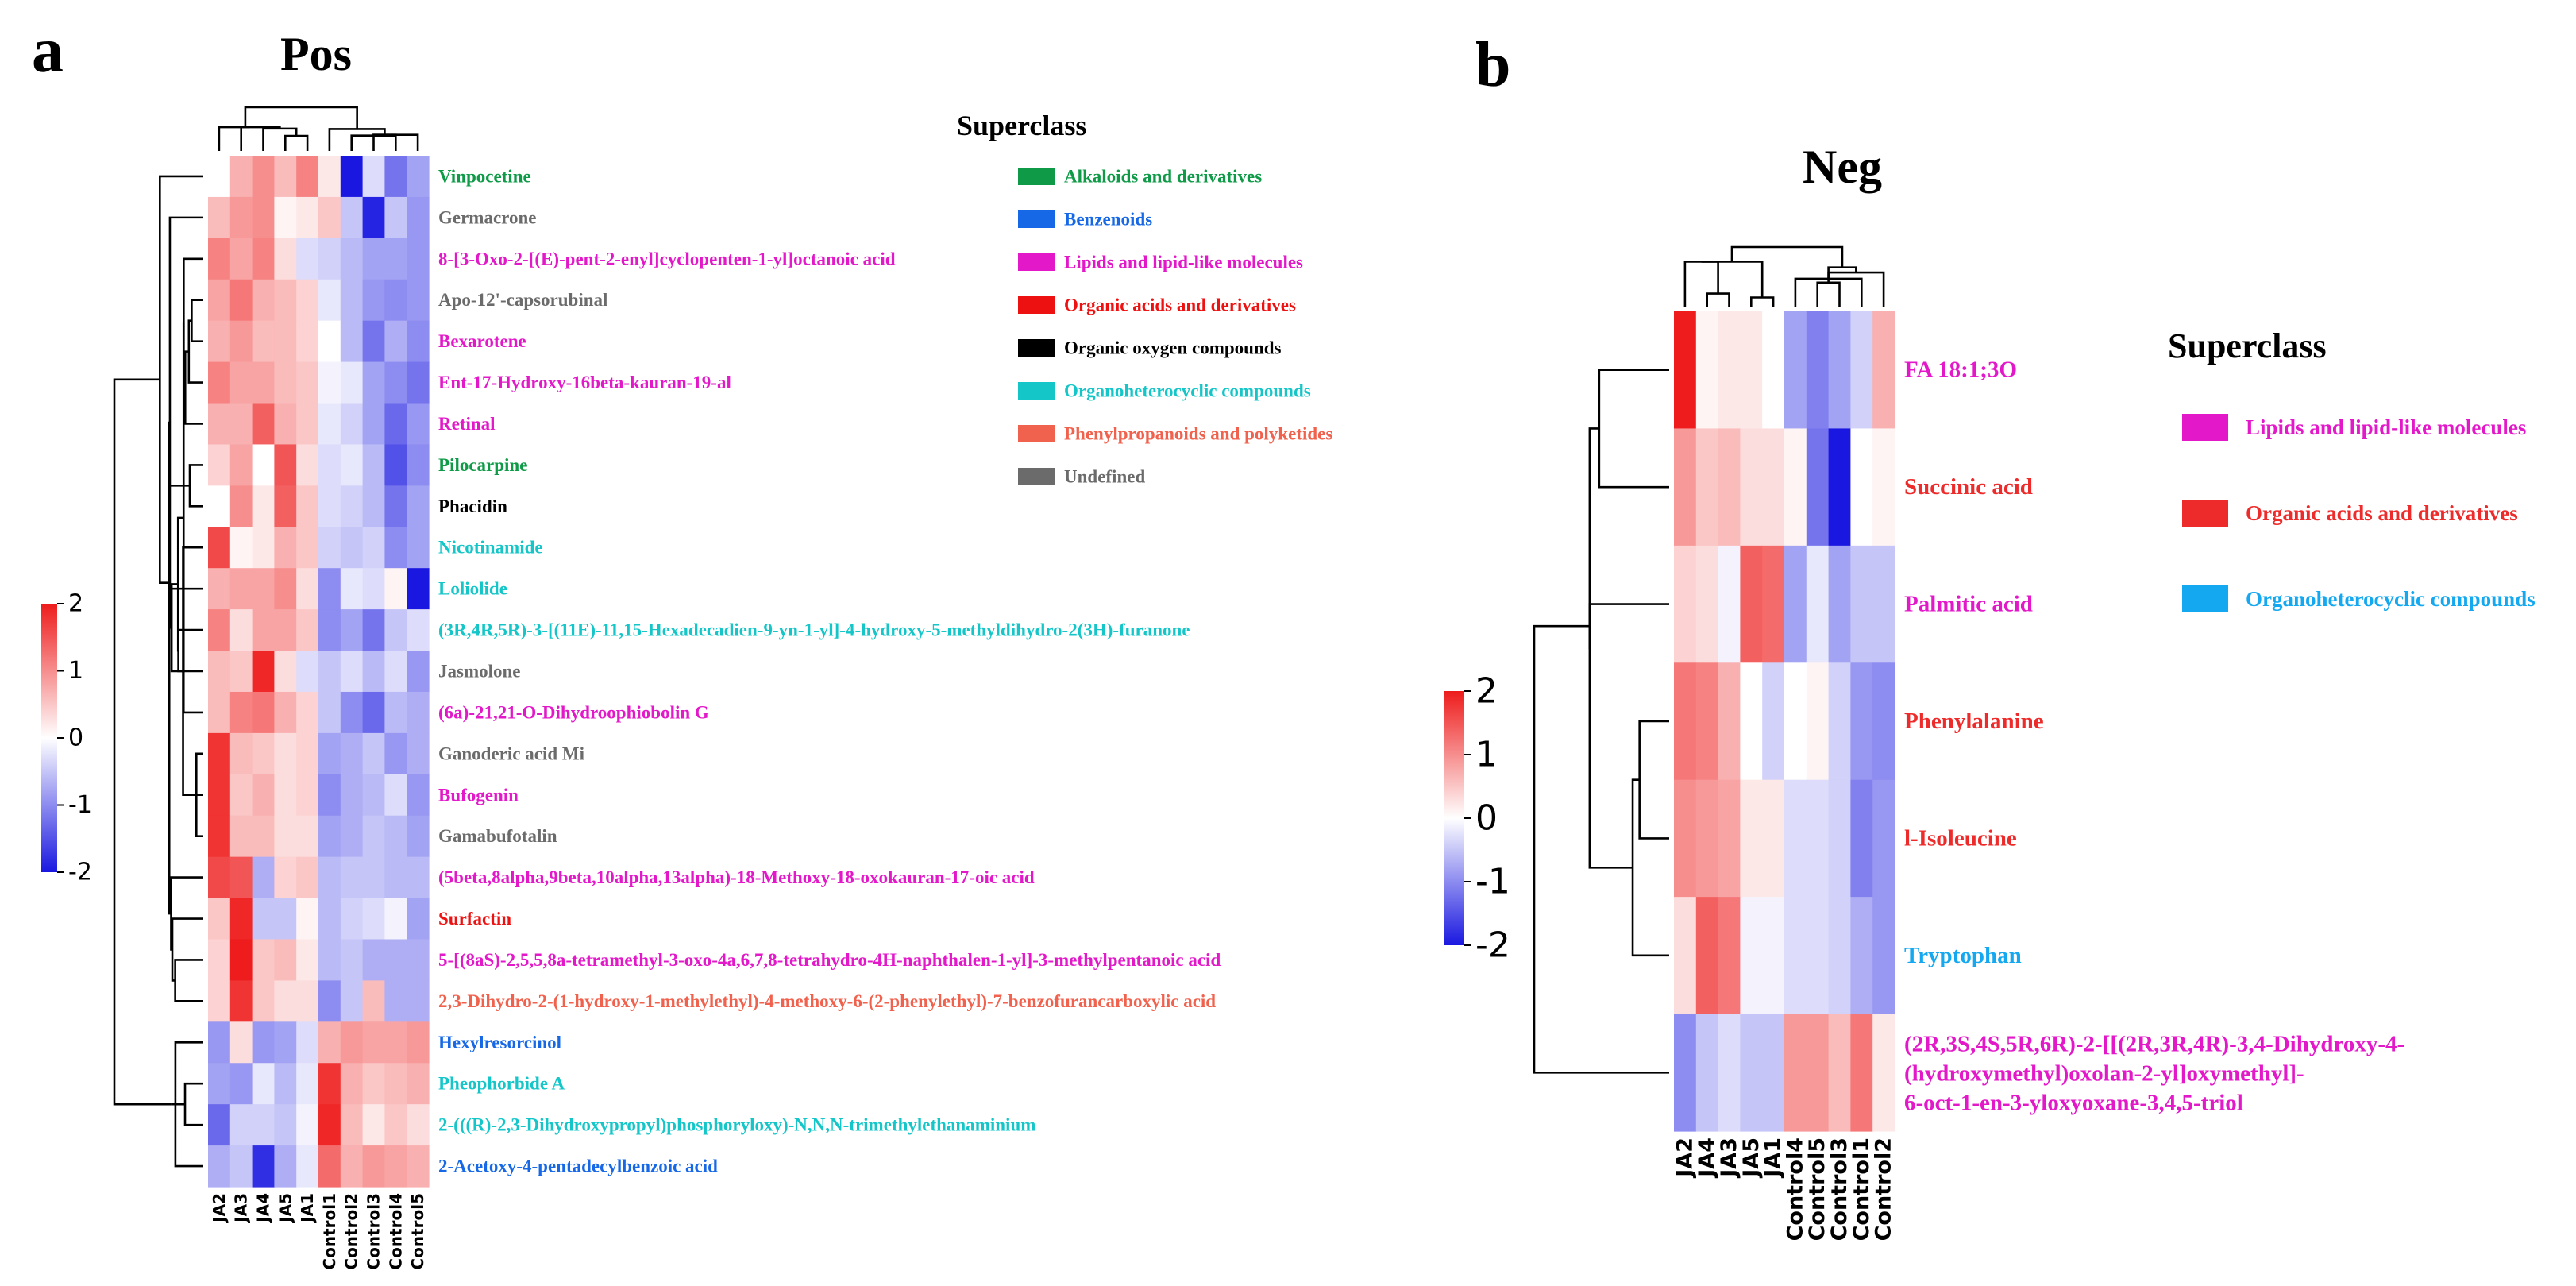  What do you see at coordinates (1486, 818) in the screenshot?
I see `colorbar-tick-label: 0` at bounding box center [1486, 818].